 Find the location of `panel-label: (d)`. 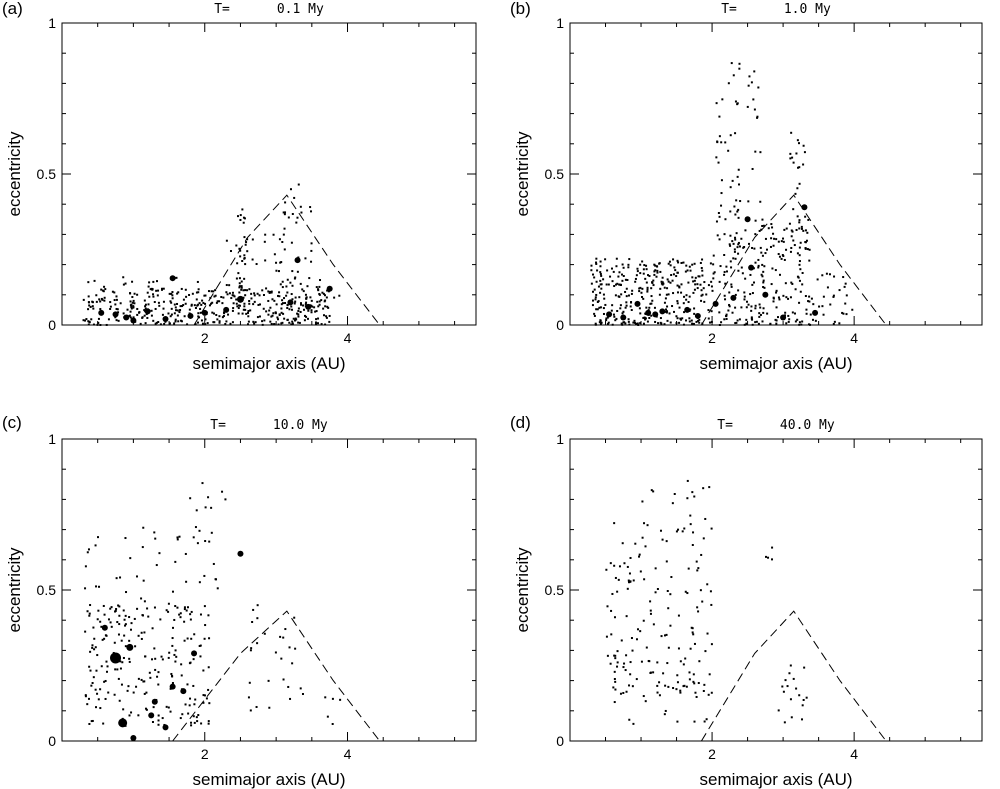

panel-label: (d) is located at coordinates (520, 422).